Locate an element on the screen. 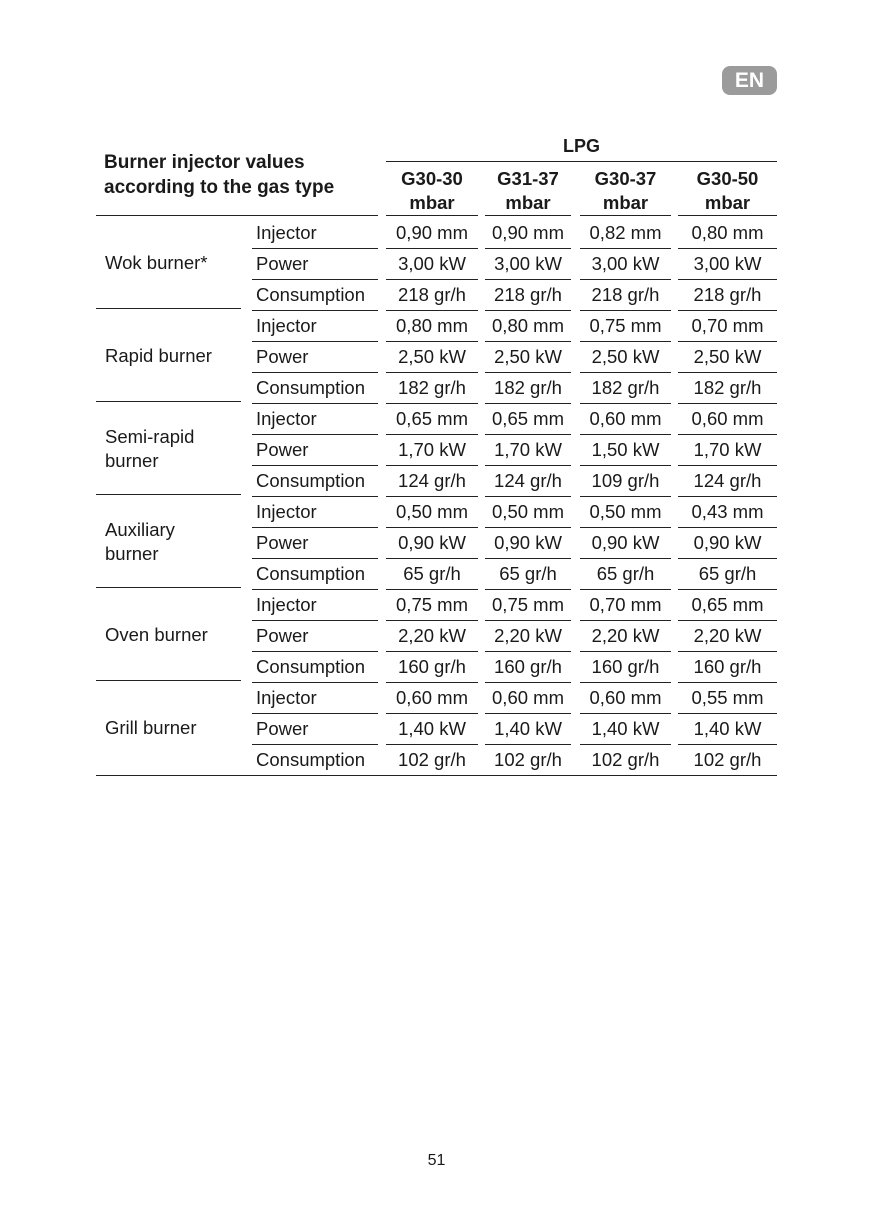  value-cell: 0,82 mm is located at coordinates (625, 232).